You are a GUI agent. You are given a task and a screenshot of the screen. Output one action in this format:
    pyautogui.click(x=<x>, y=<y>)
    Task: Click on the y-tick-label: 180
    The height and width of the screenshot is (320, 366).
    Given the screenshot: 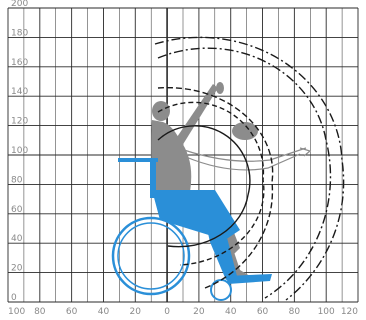 What is the action you would take?
    pyautogui.click(x=19, y=33)
    